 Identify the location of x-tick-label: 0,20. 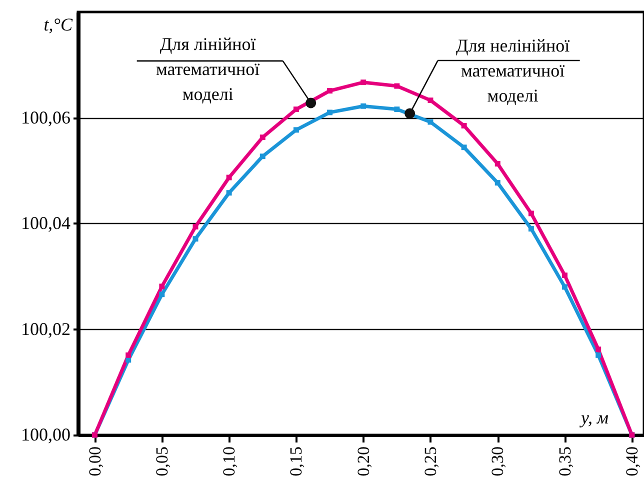
(363, 461).